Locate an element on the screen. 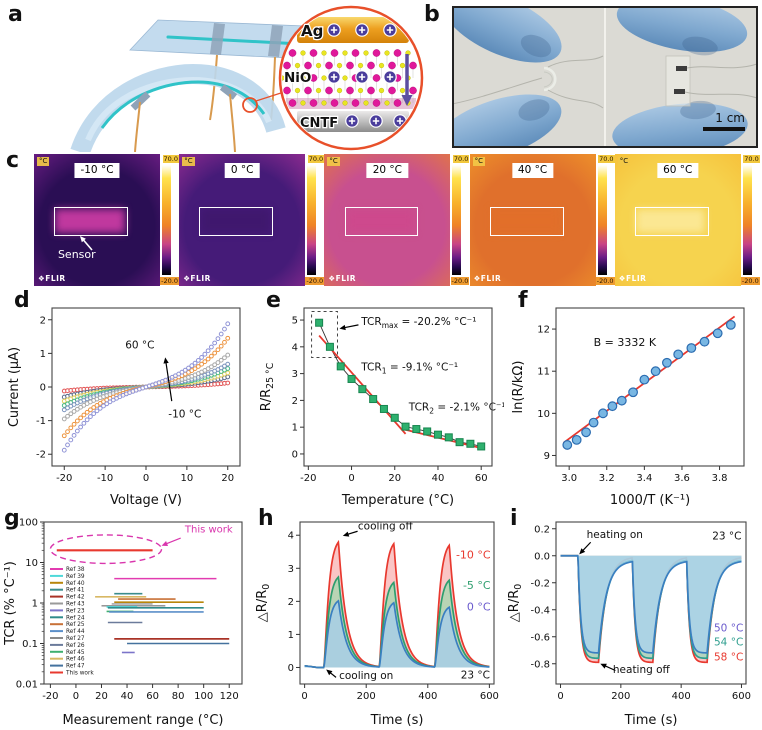 The width and height of the screenshot is (762, 730). flir-logo: ❖FLIR is located at coordinates (342, 278).